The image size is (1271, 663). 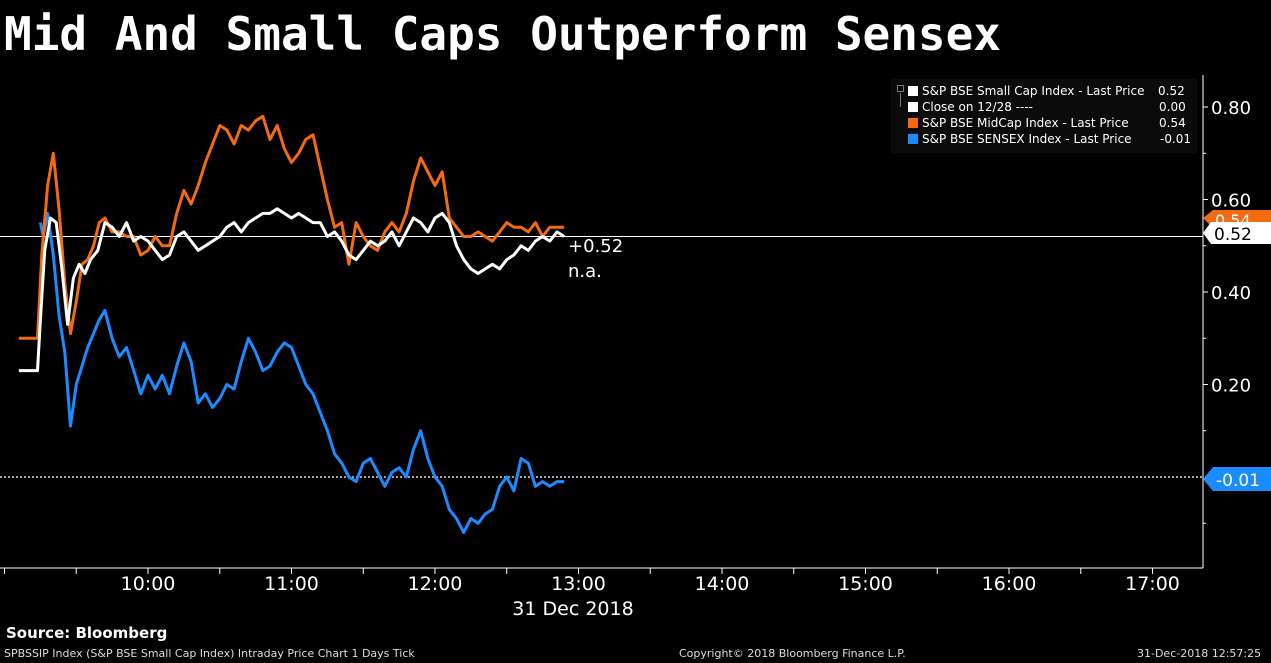 I want to click on sensex-value-tag: -0.01, so click(x=1237, y=479).